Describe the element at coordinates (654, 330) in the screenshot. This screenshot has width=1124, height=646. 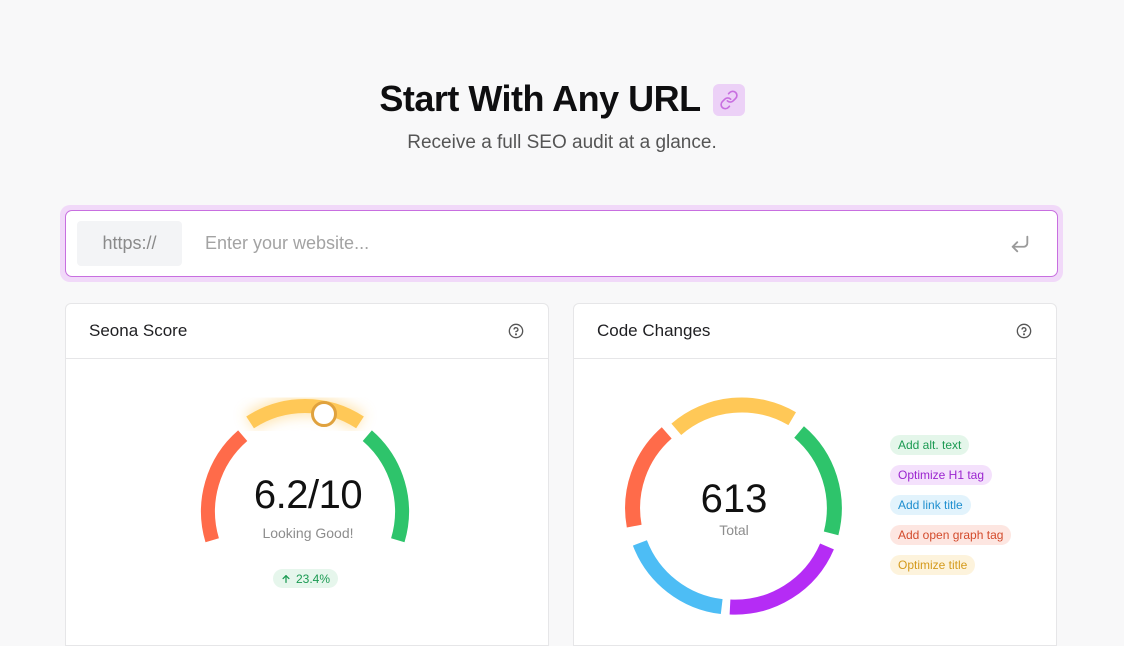
I see `card-title: Code Changes` at that location.